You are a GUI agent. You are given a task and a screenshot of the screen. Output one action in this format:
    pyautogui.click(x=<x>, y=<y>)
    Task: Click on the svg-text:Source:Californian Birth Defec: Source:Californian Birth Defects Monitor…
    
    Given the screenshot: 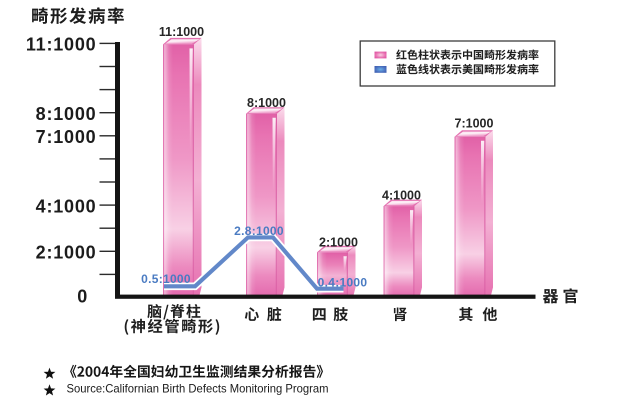 What is the action you would take?
    pyautogui.click(x=198, y=389)
    